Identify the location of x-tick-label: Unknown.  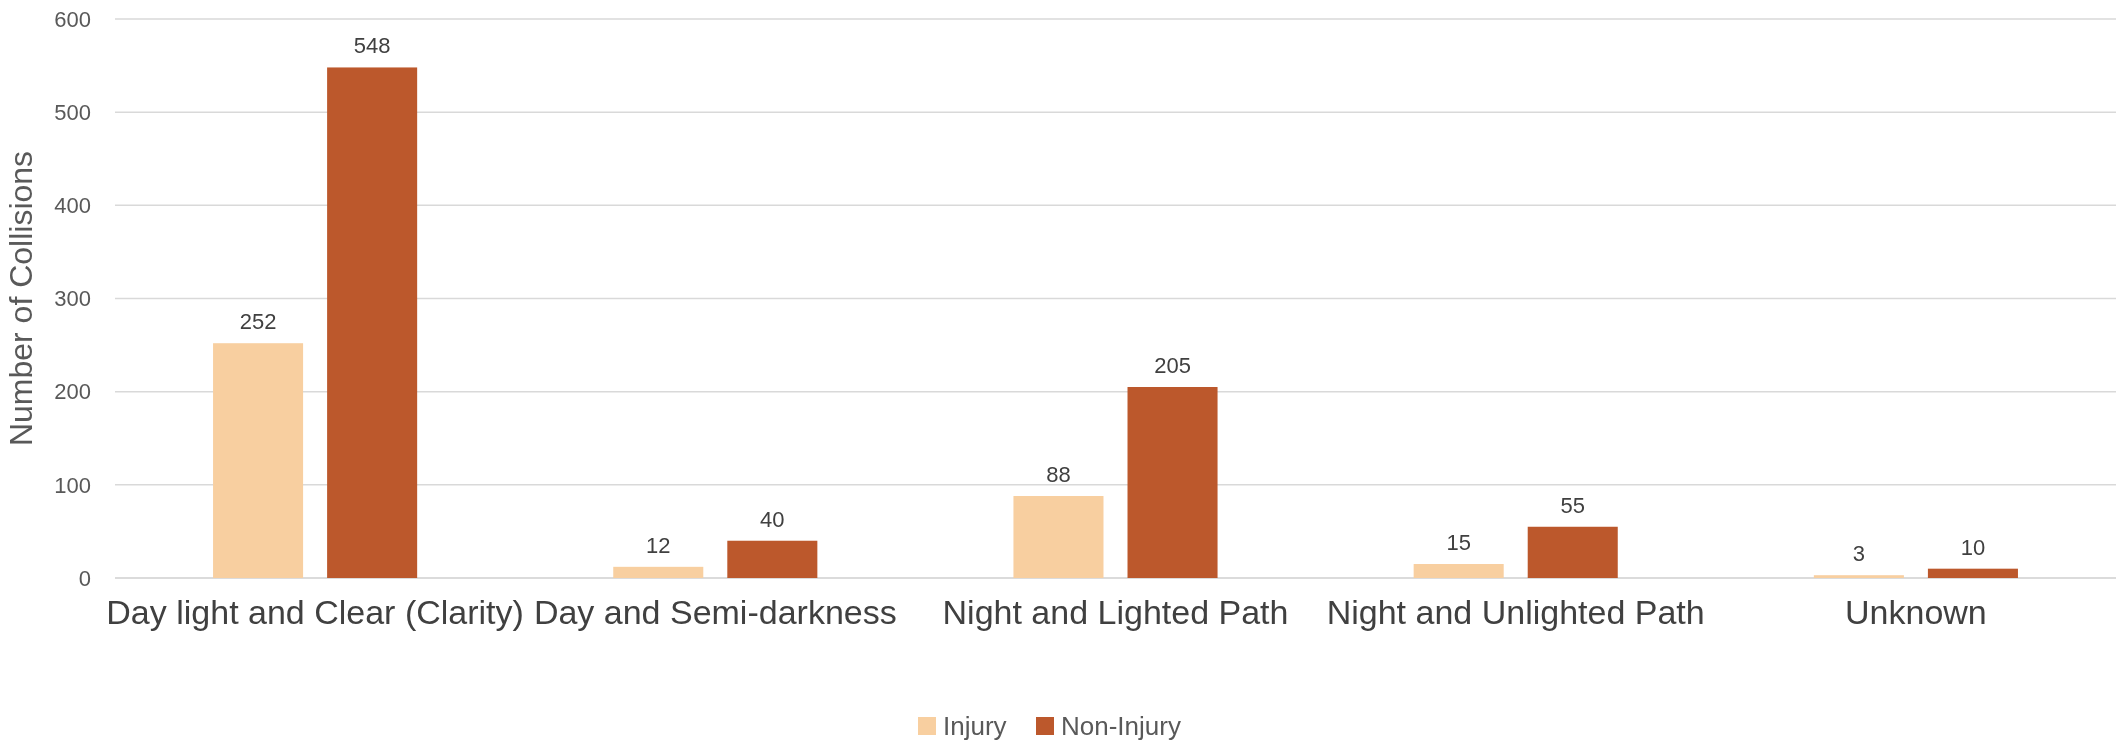
(1916, 612).